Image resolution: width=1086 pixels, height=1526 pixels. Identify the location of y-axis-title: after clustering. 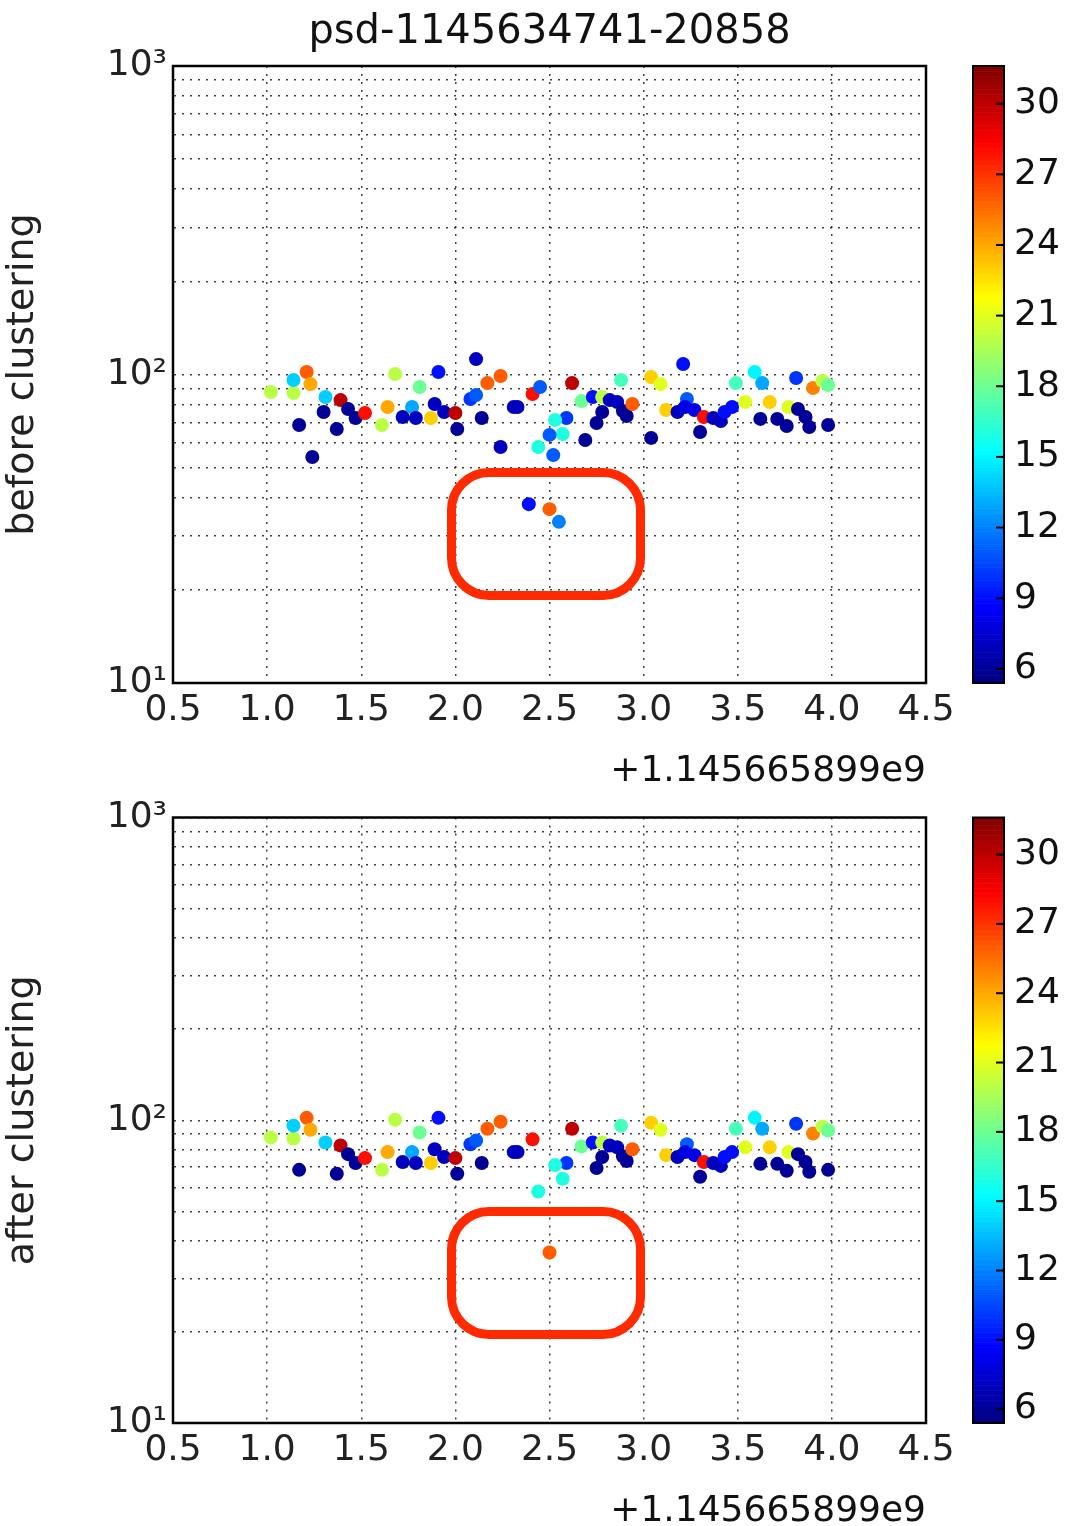
(21, 1120).